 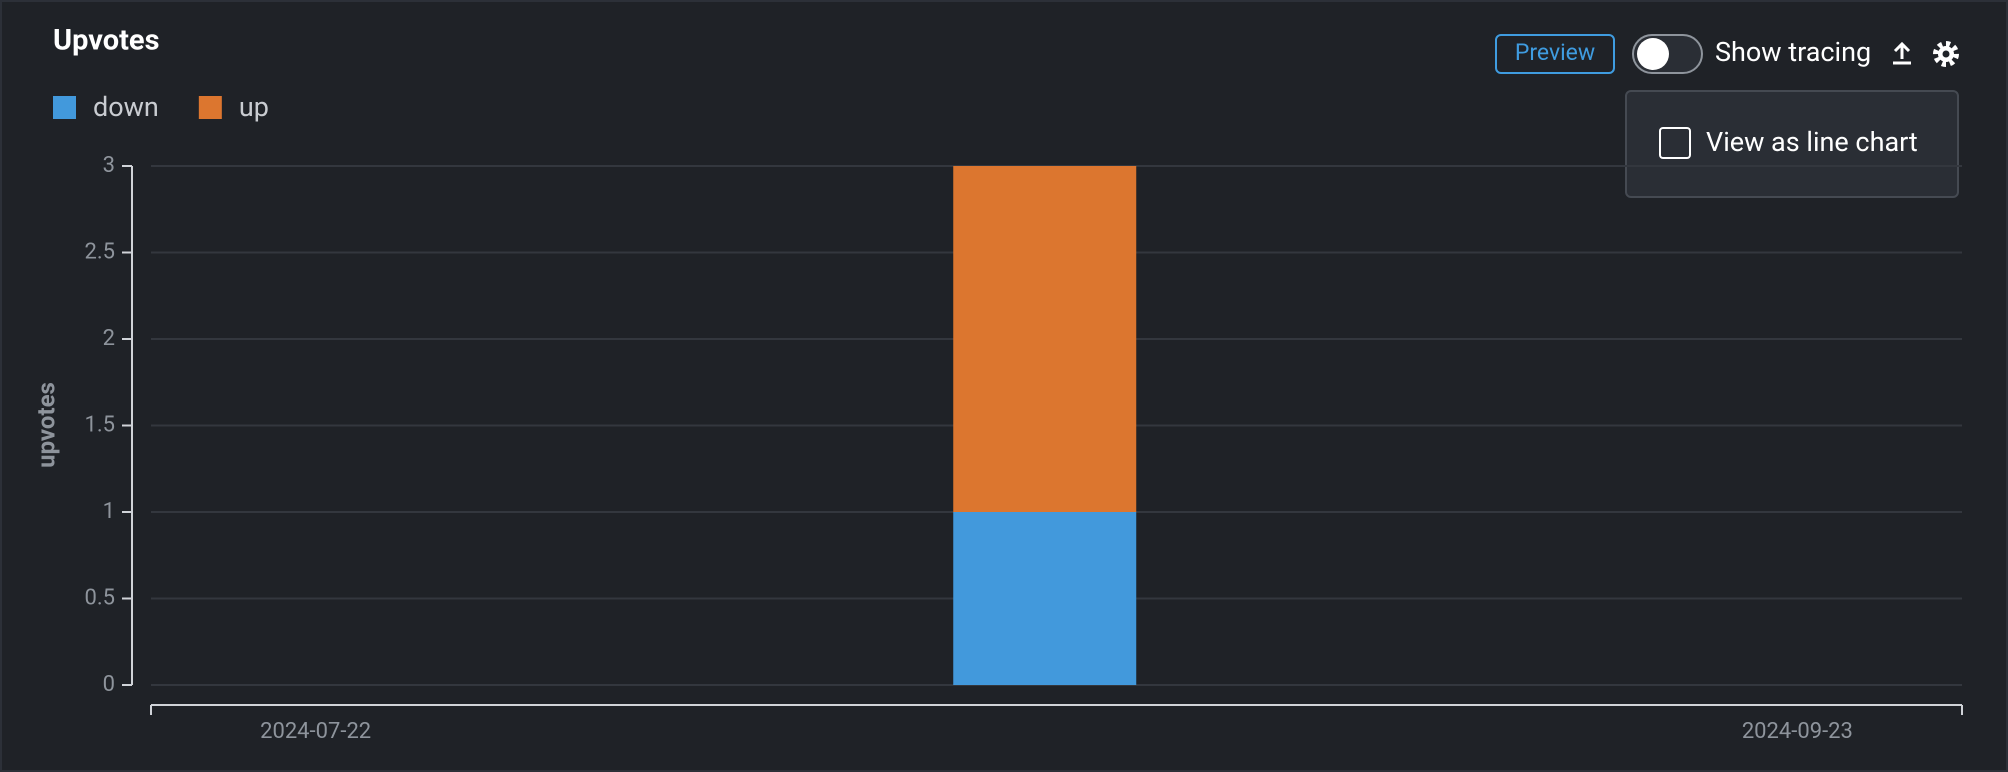 I want to click on preview-label: Preview, so click(x=1555, y=52).